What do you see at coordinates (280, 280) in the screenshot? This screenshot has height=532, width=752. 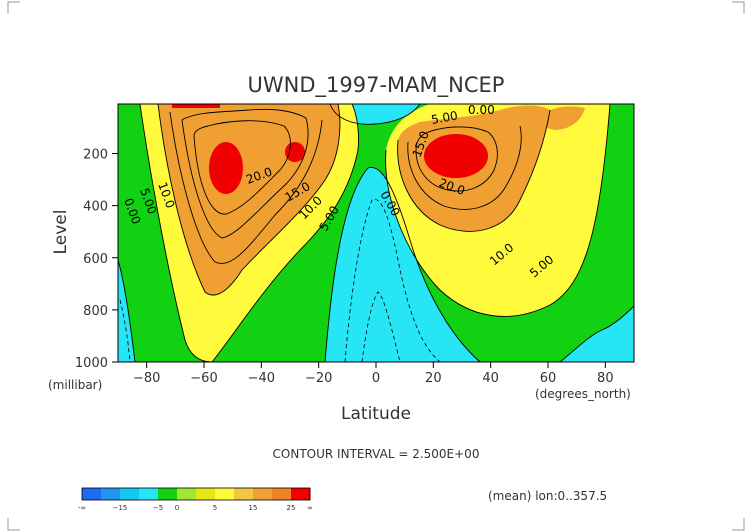 I see `contour-lines-negative` at bounding box center [280, 280].